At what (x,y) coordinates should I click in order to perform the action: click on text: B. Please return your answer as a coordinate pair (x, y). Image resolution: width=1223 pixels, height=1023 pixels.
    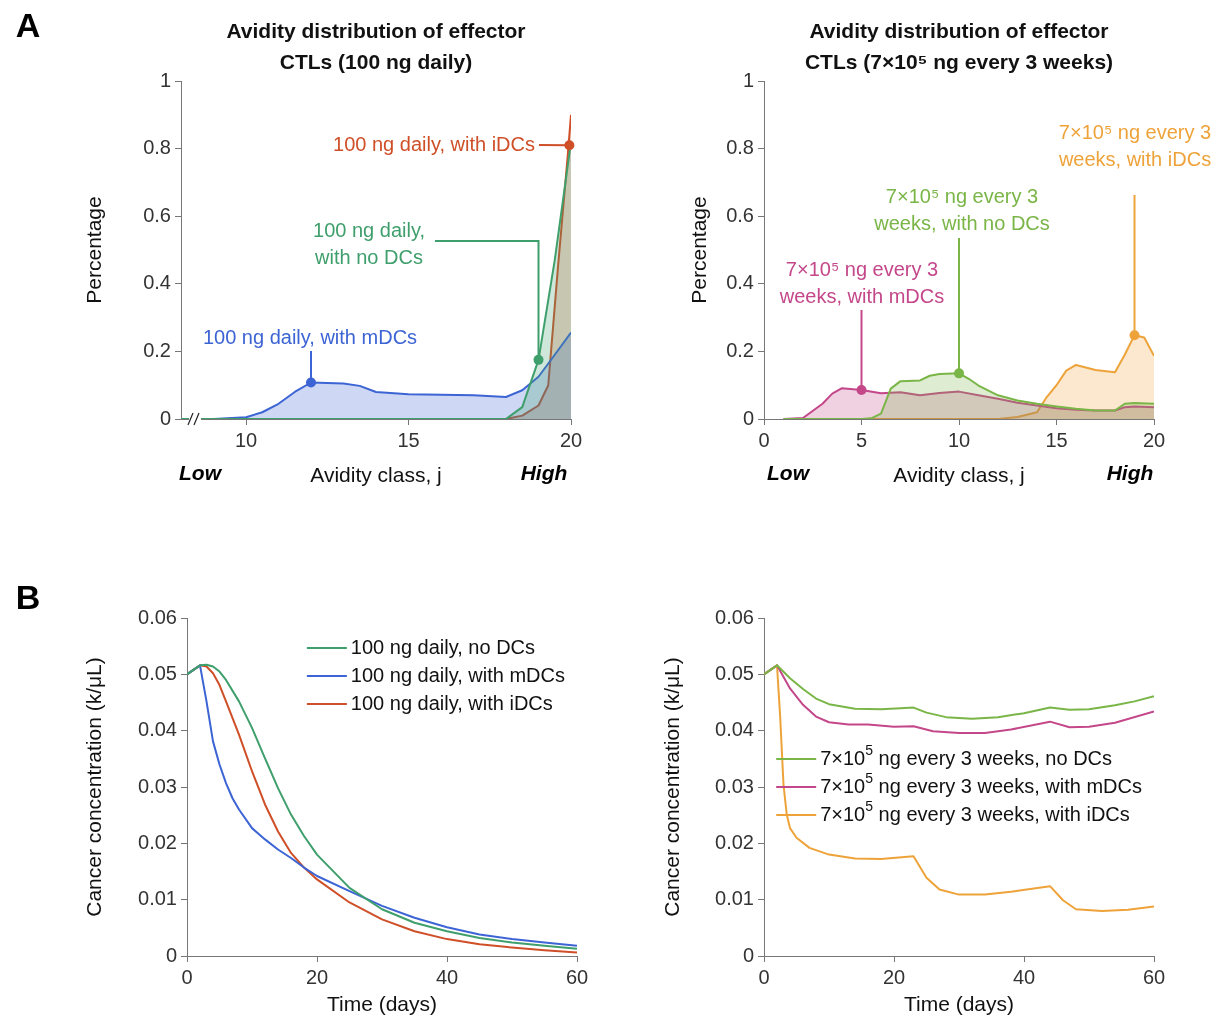
    Looking at the image, I should click on (28, 597).